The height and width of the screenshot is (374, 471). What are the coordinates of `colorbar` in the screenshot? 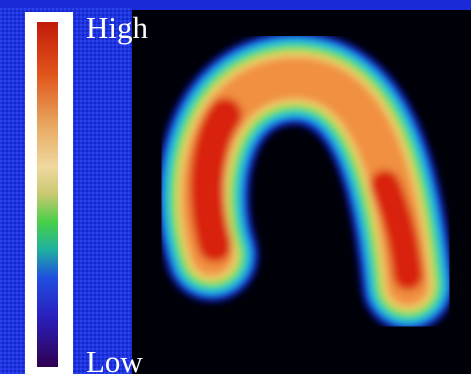 It's located at (47, 194).